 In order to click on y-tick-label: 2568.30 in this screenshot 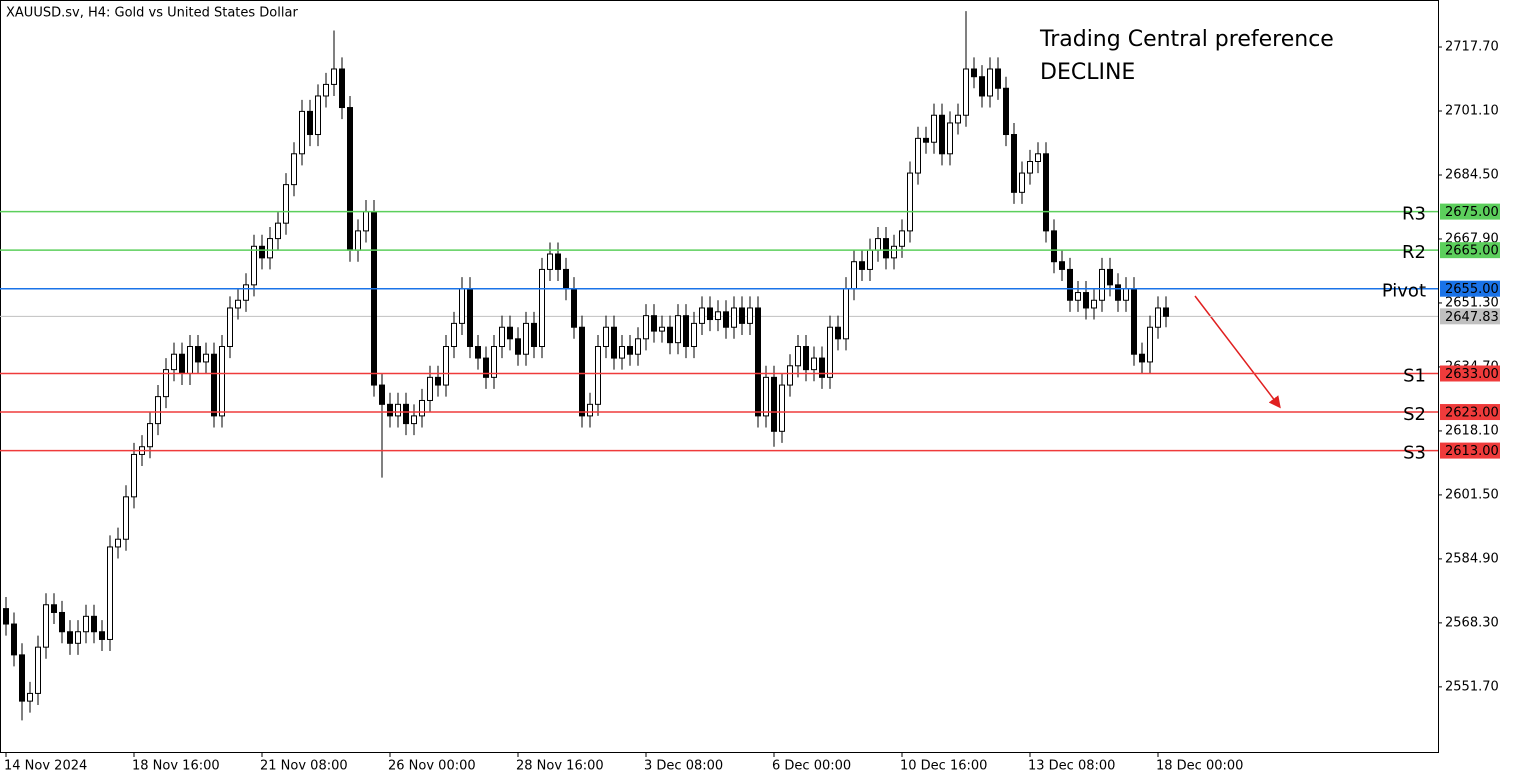, I will do `click(1472, 622)`.